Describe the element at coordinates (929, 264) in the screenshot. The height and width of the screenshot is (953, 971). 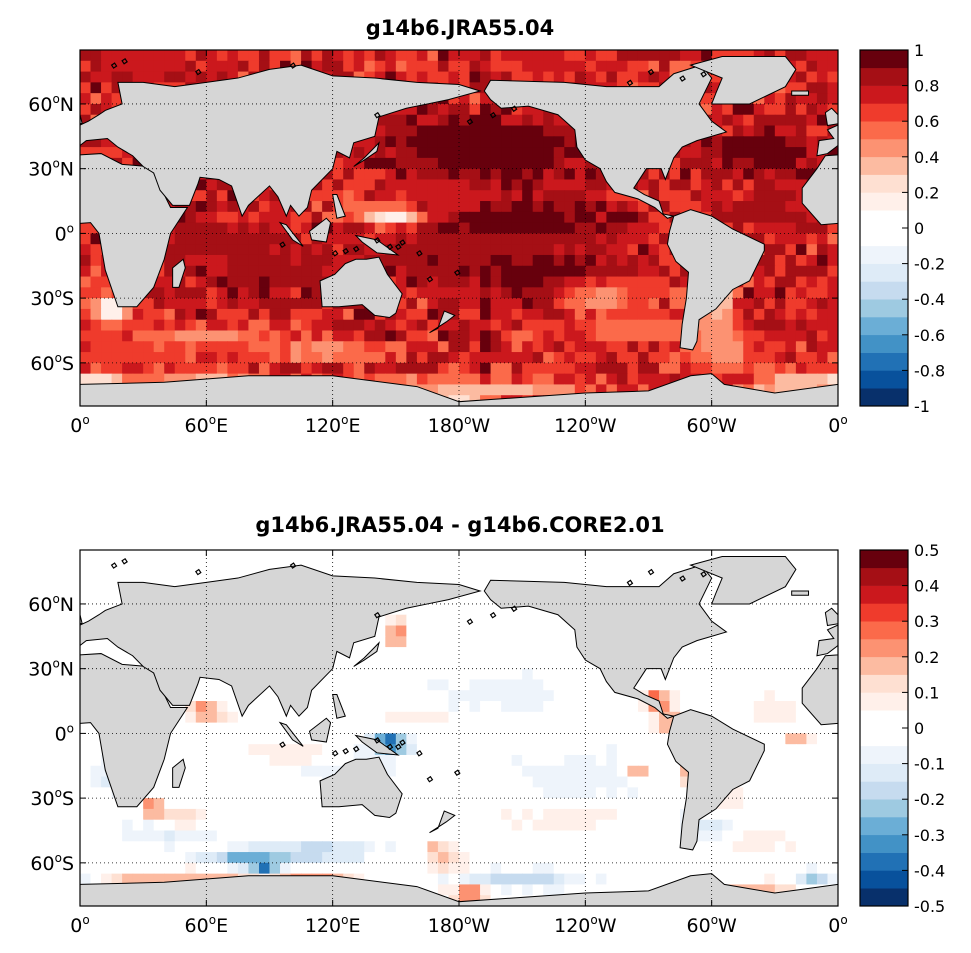
I see `colorbar-label: -0.2` at that location.